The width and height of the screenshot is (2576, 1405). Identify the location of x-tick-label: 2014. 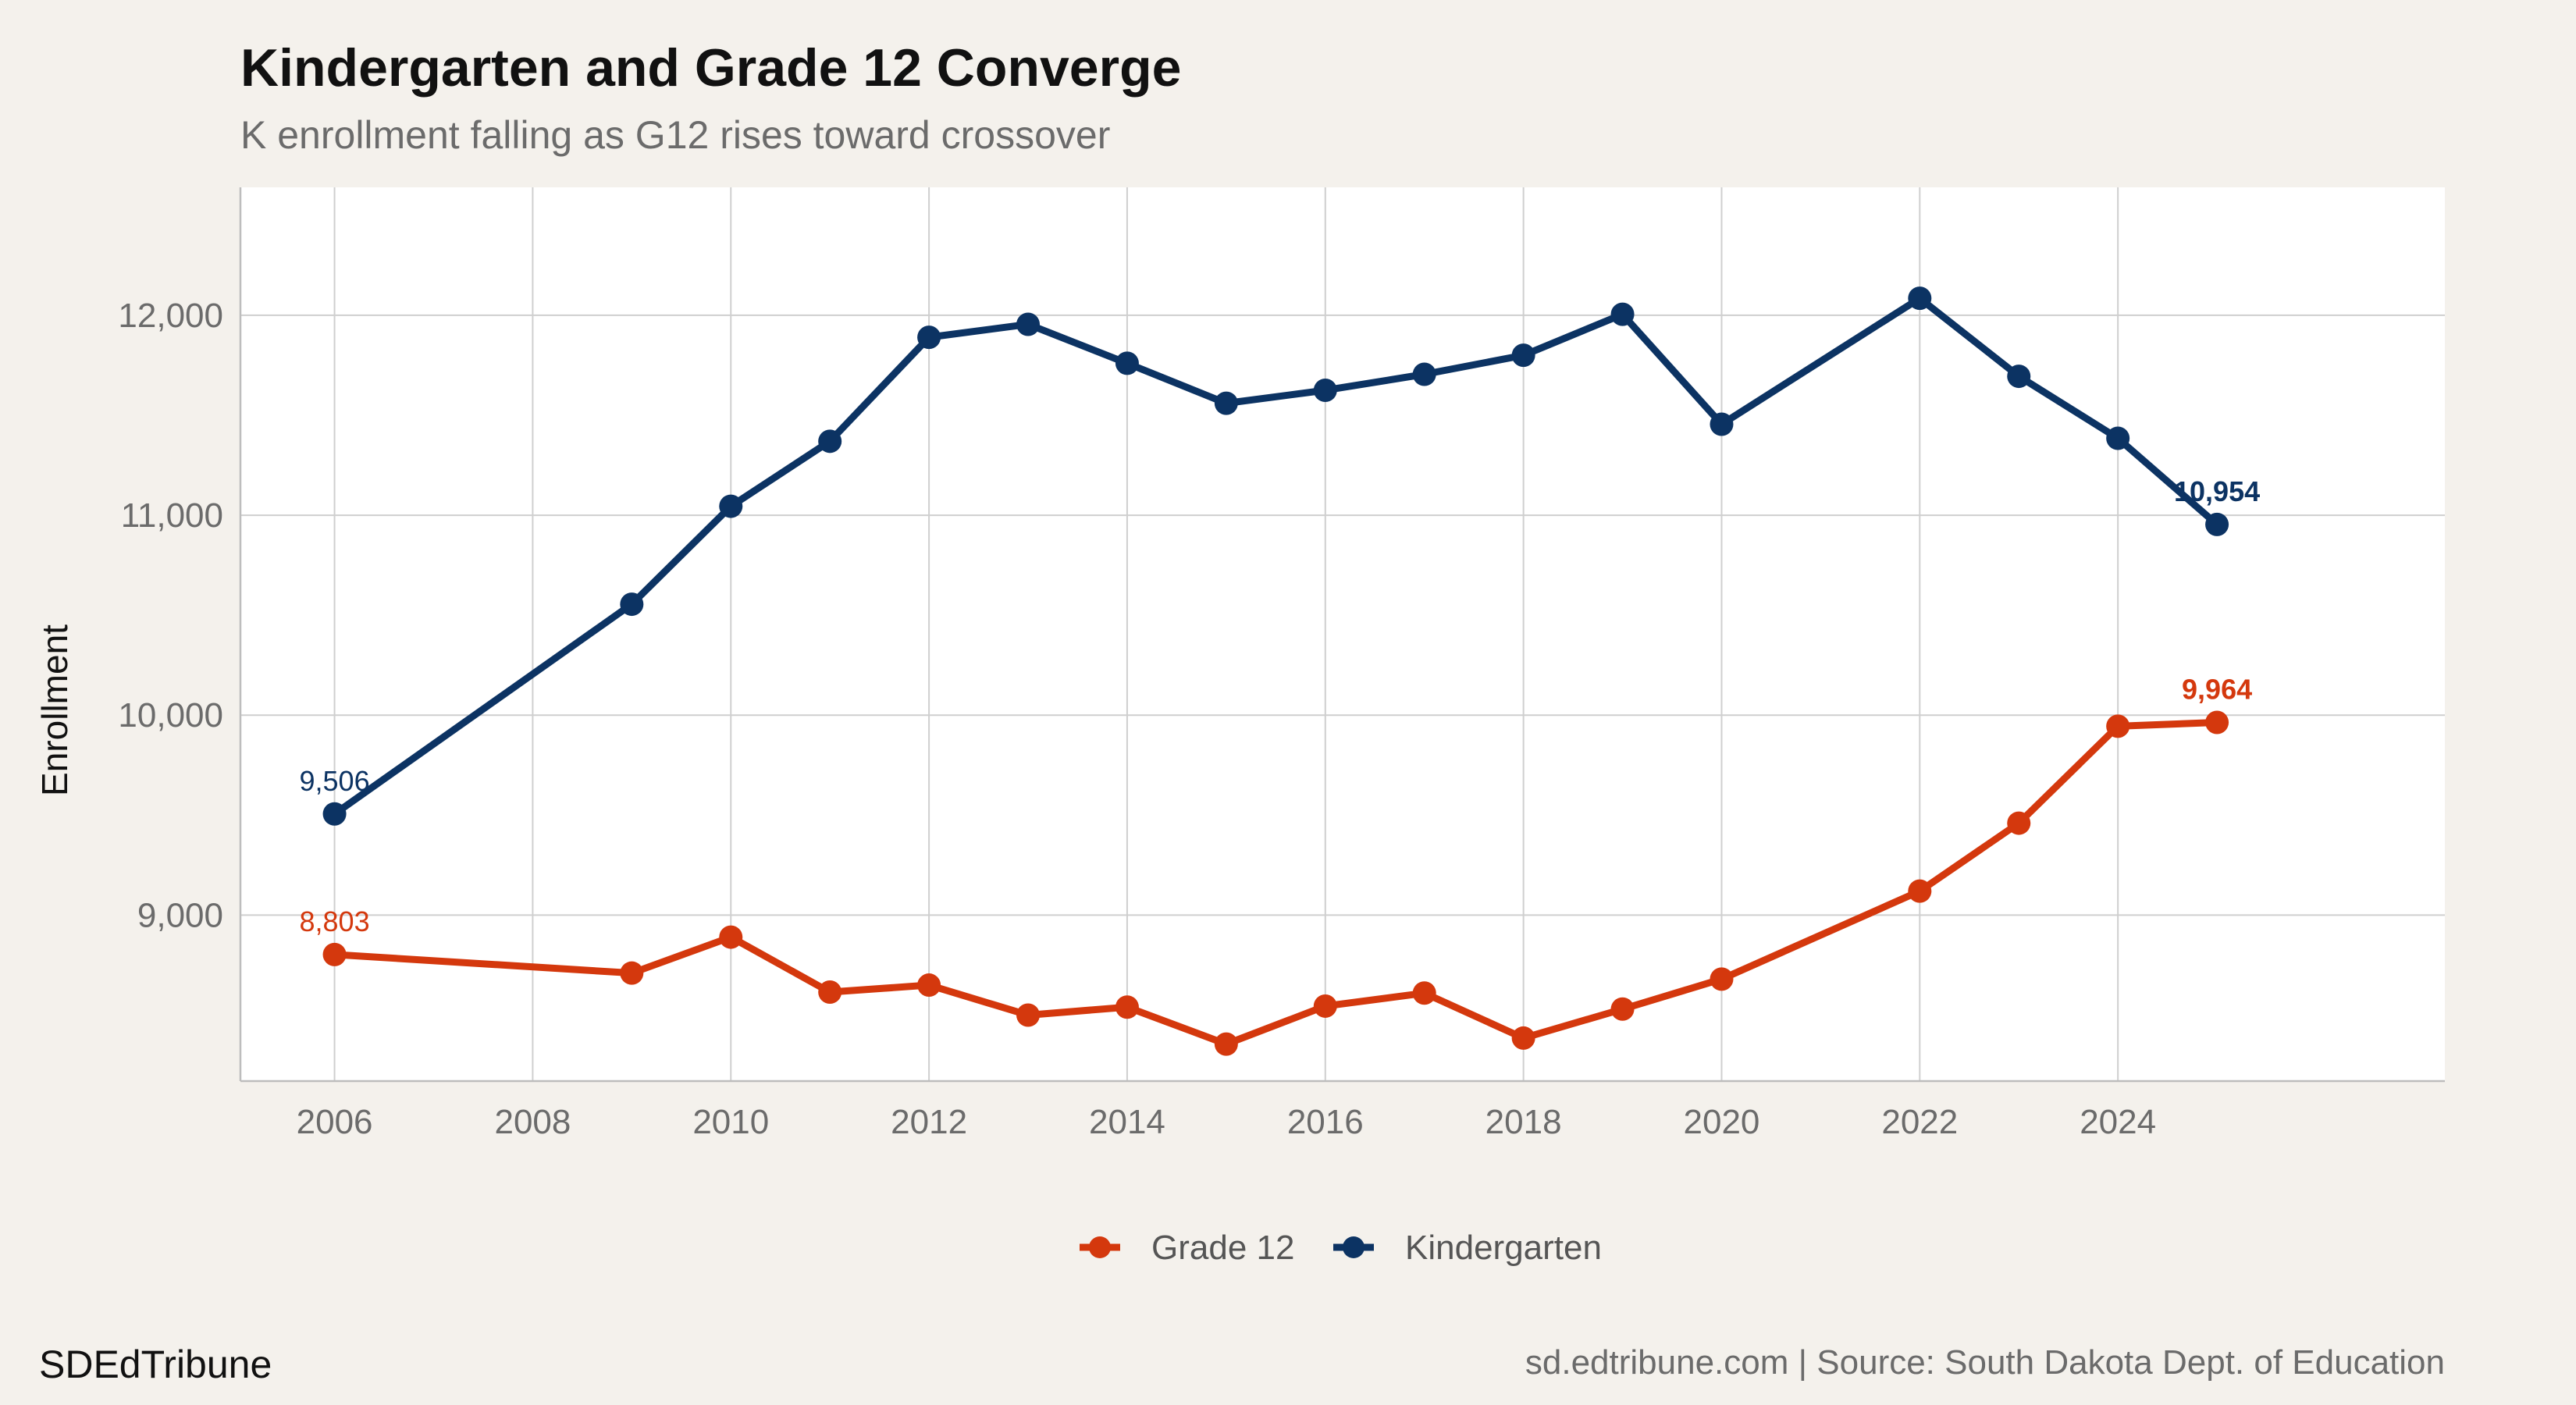
(1127, 1122).